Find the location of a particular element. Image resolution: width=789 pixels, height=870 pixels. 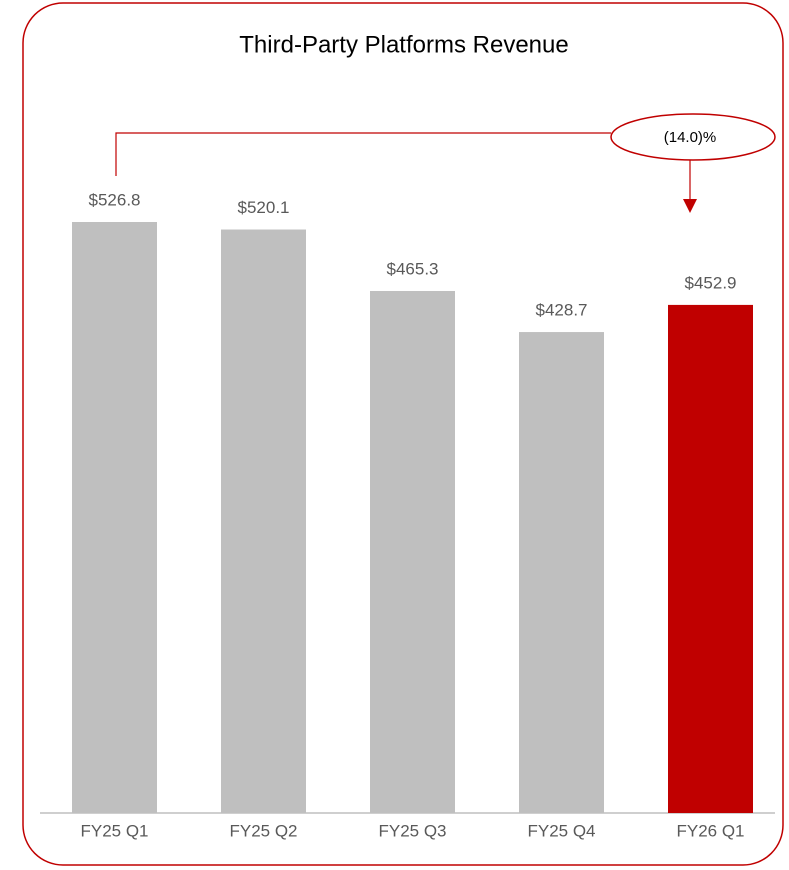

x-tick-label: FY25 Q1 is located at coordinates (114, 830).